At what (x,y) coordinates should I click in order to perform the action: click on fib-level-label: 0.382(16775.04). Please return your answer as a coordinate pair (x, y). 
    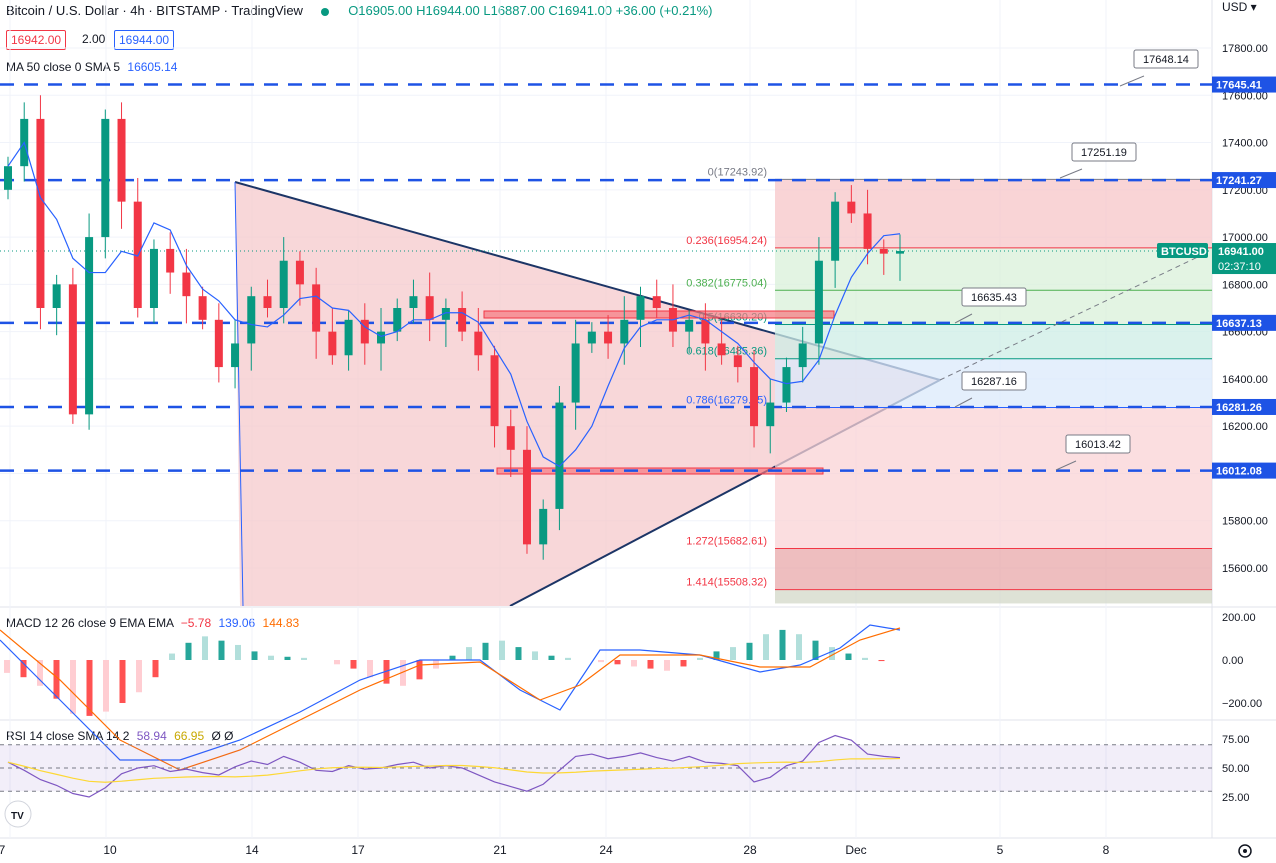
    Looking at the image, I should click on (726, 283).